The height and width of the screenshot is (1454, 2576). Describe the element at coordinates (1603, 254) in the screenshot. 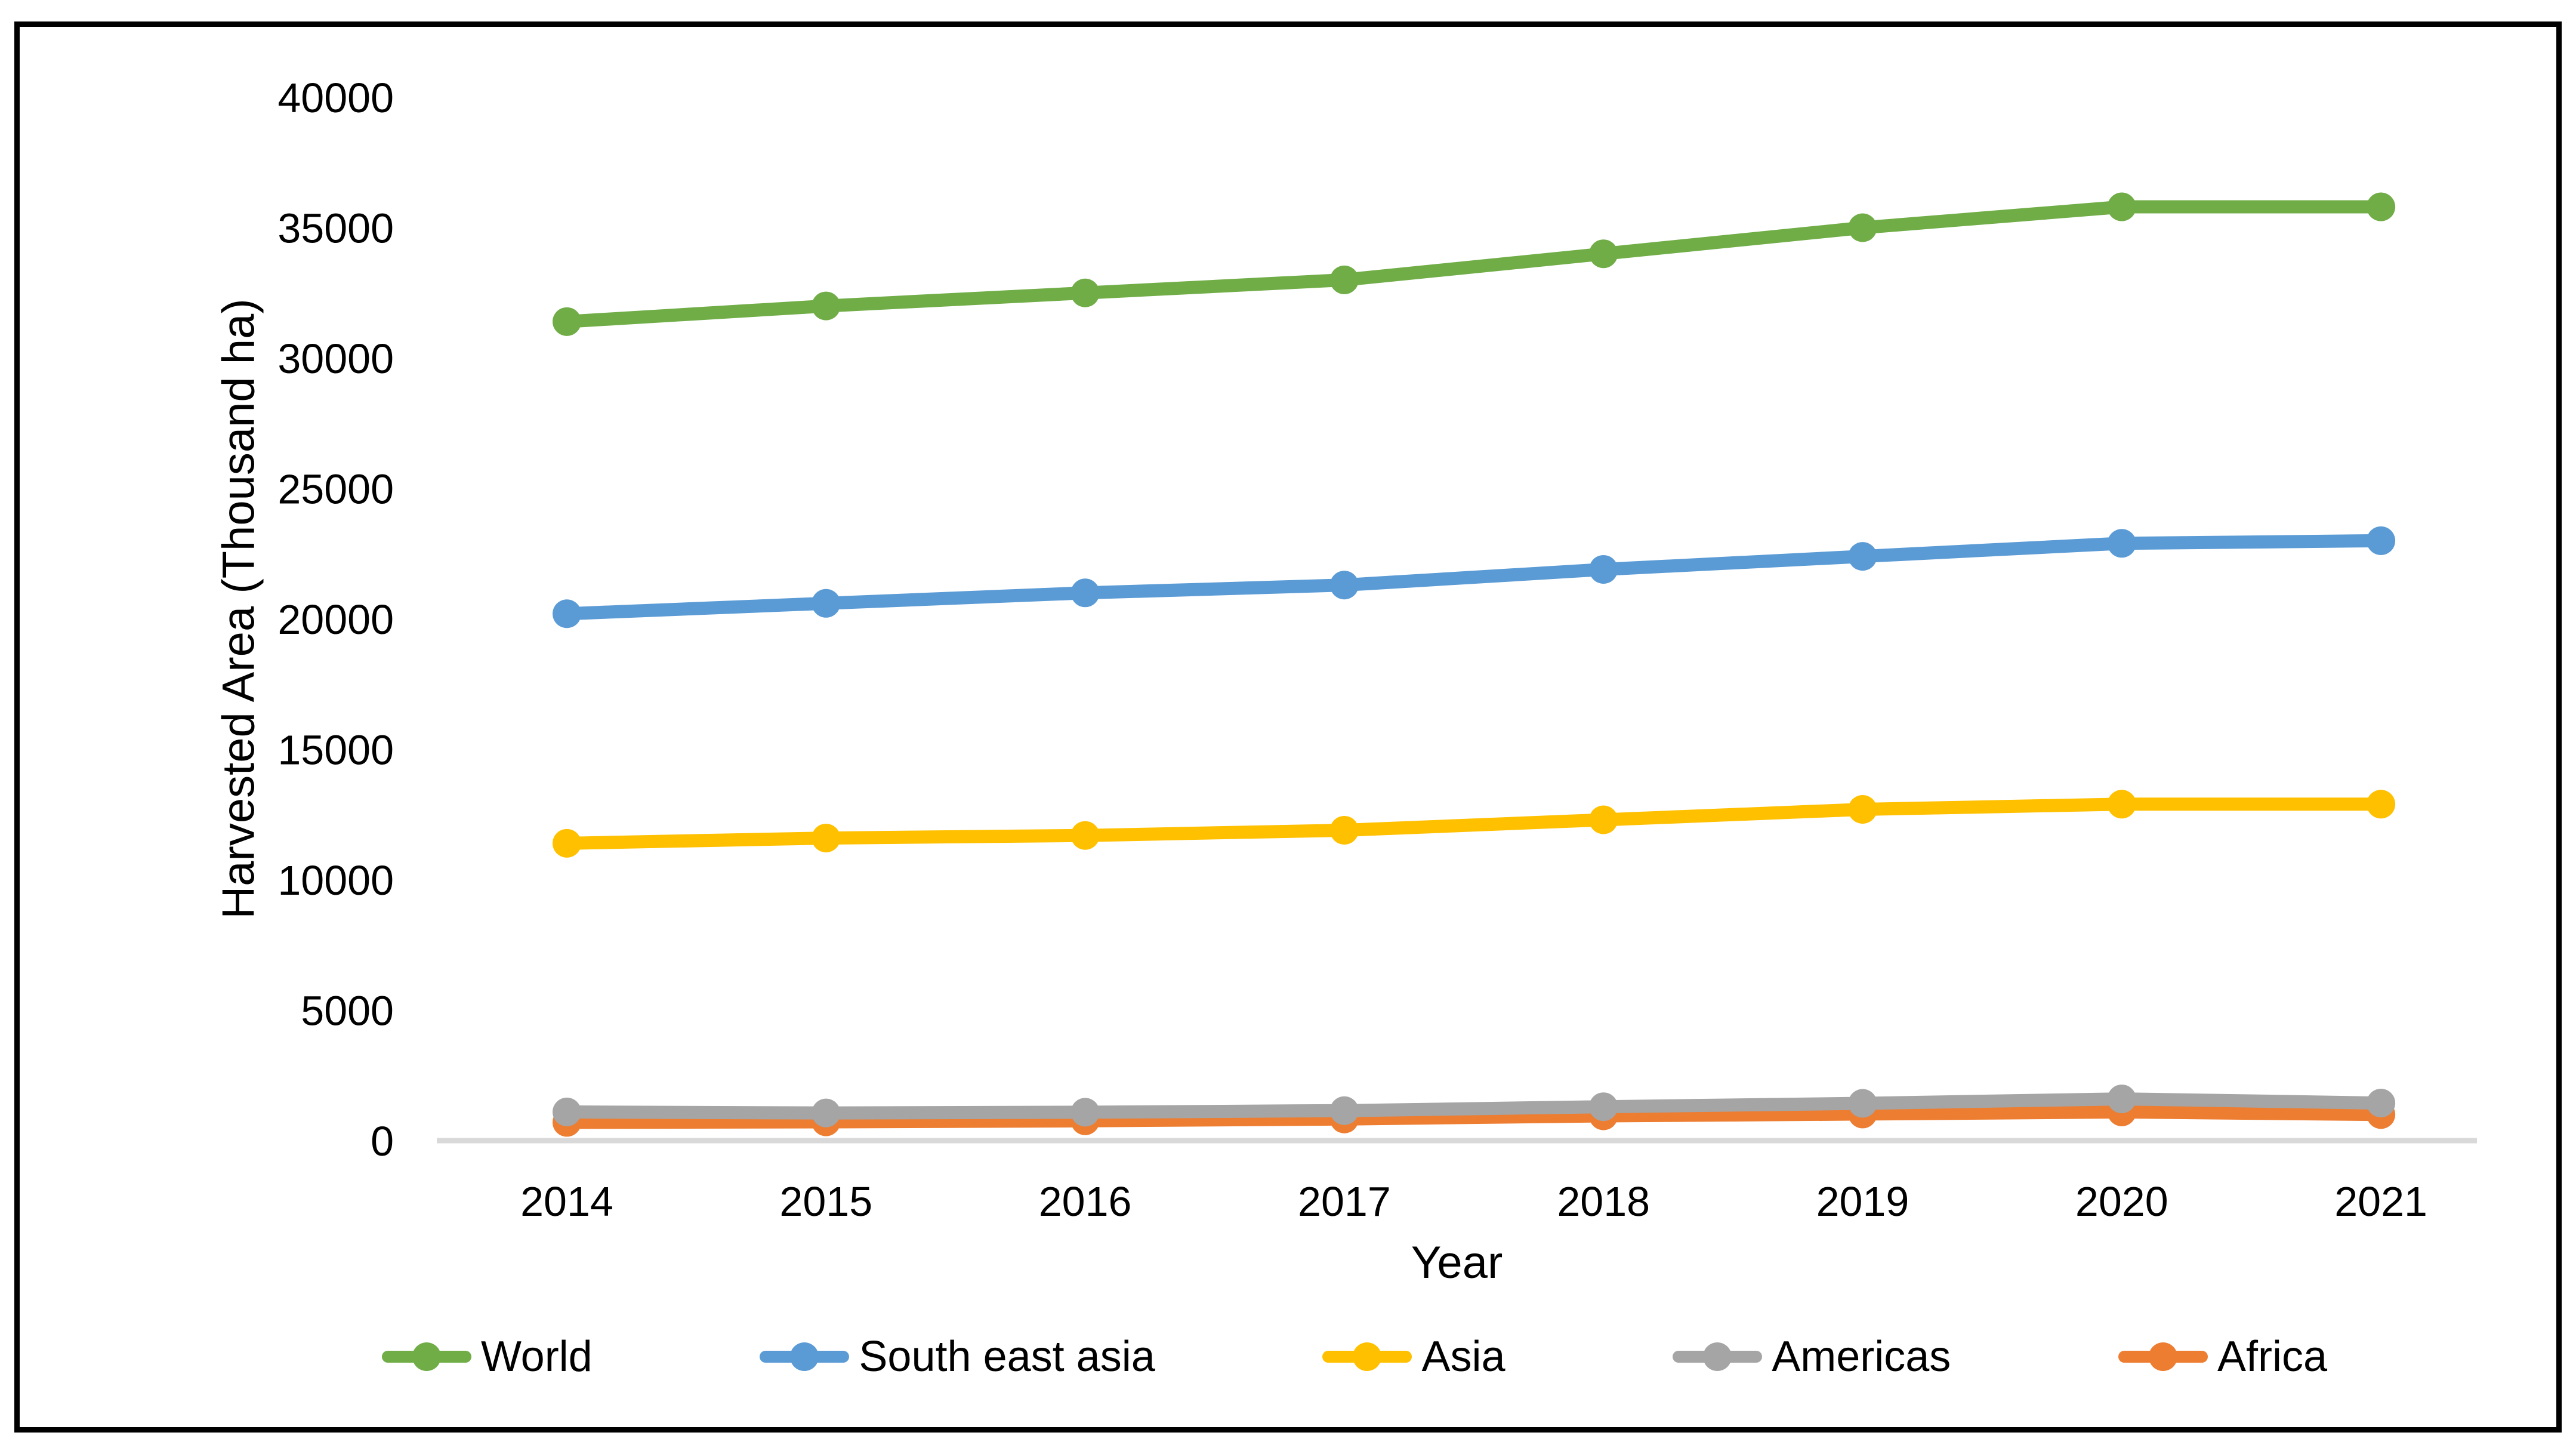

I see `data-point-world-2018` at that location.